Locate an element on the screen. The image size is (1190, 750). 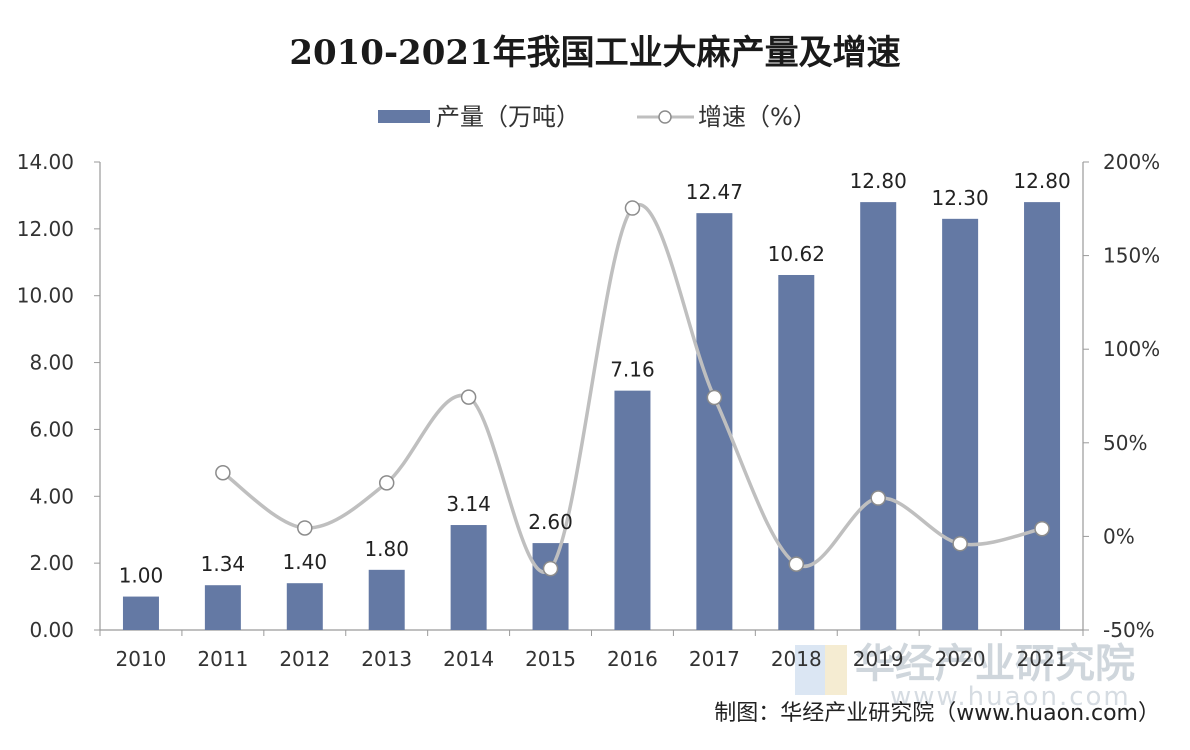
legend-line-label: 增速（%） is located at coordinates (757, 117).